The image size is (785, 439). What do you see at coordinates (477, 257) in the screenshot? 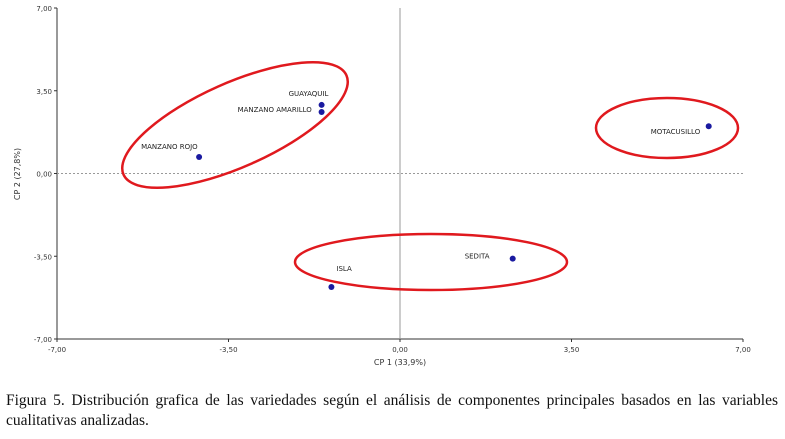
I see `data-point-label: SEDITA` at bounding box center [477, 257].